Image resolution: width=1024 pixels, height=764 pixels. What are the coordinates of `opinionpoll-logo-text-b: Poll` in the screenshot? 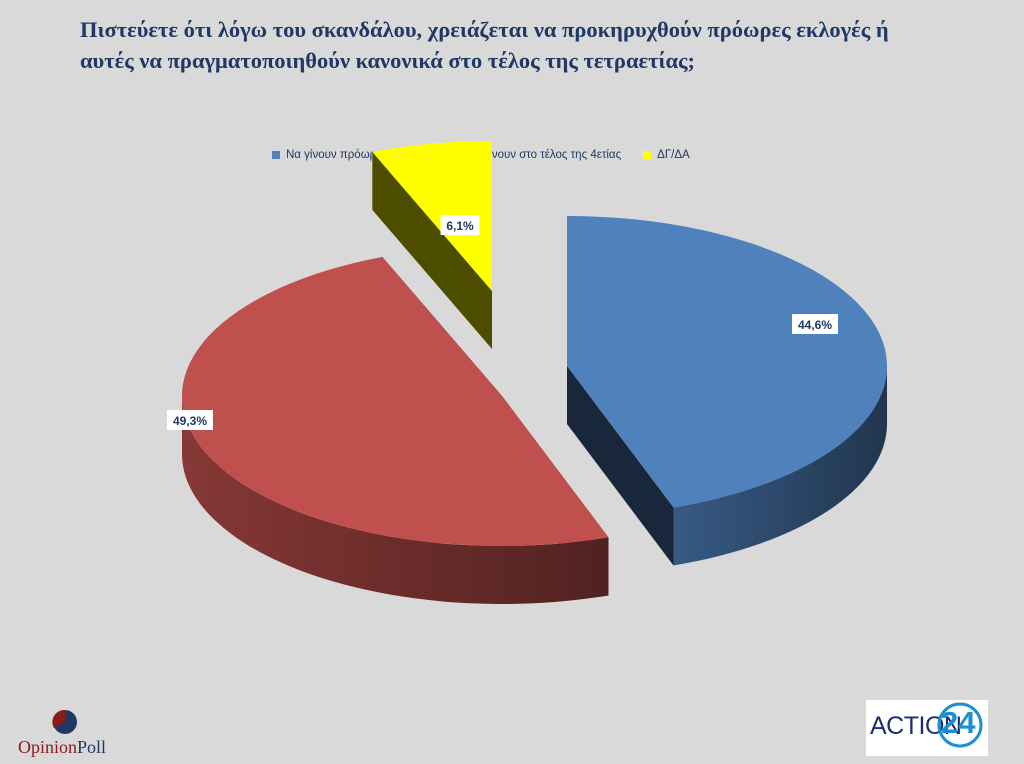 It's located at (92, 747).